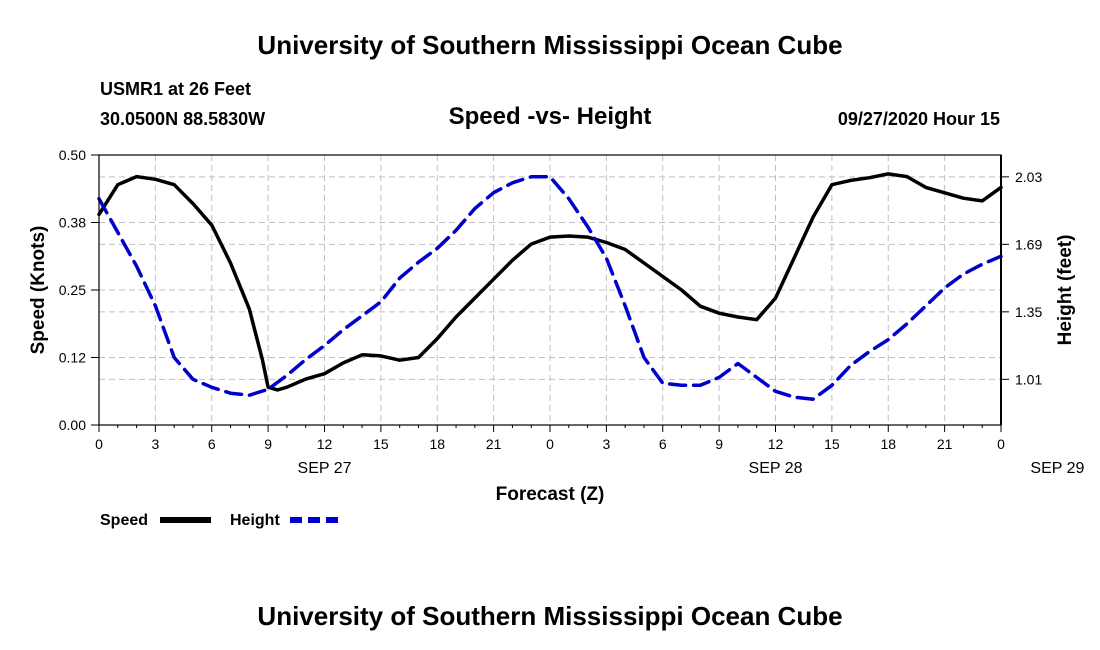 The width and height of the screenshot is (1100, 650). What do you see at coordinates (550, 116) in the screenshot?
I see `chart-title: Speed -vs- Height` at bounding box center [550, 116].